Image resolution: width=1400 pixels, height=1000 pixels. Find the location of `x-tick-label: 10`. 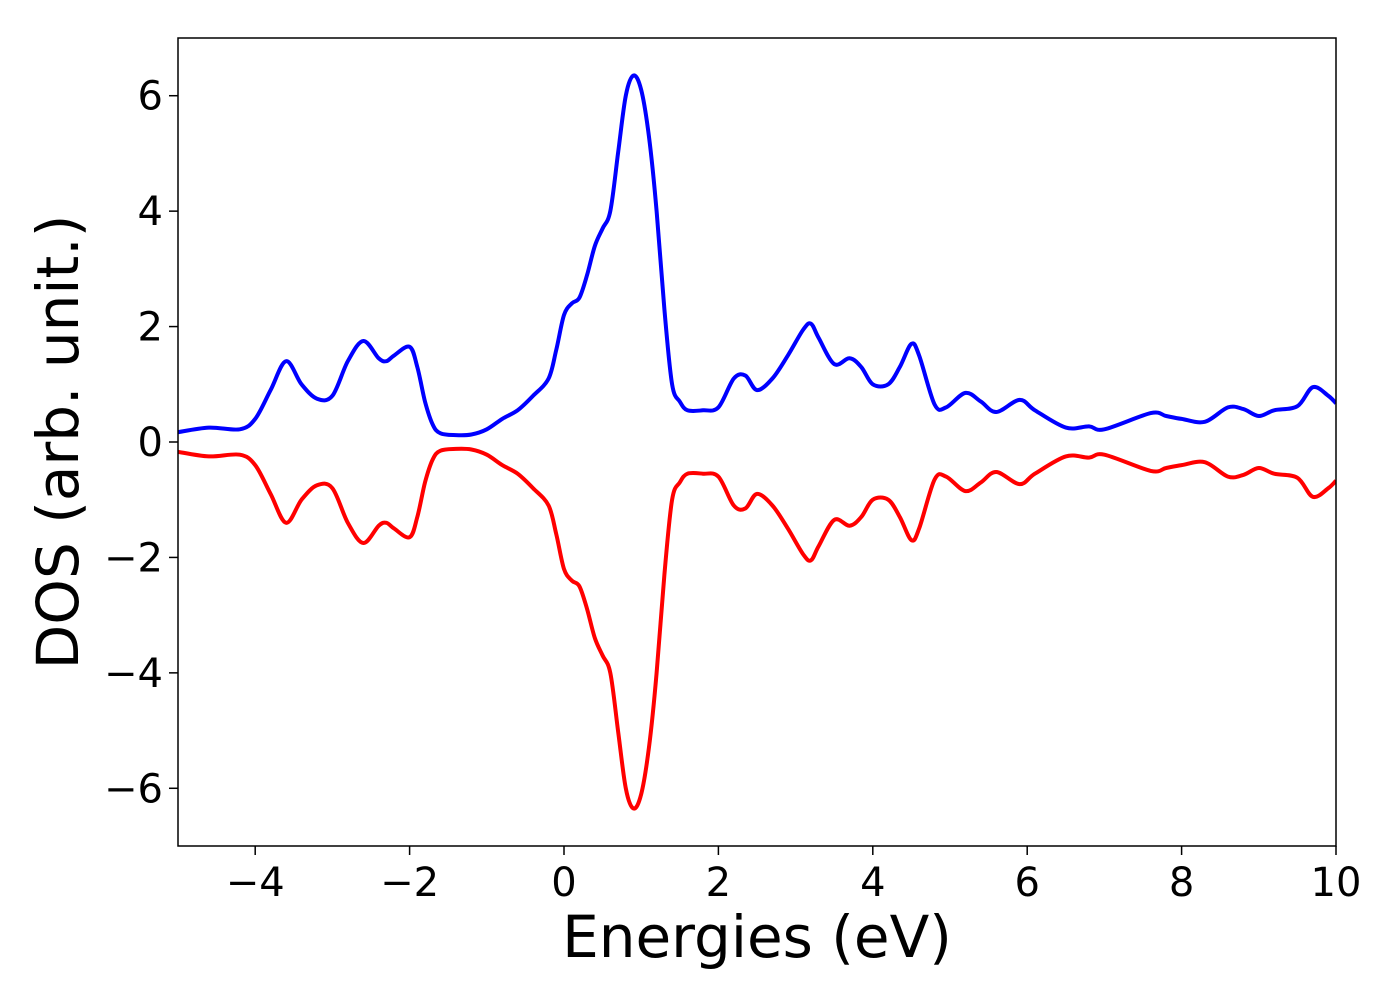

x-tick-label: 10 is located at coordinates (1336, 883).